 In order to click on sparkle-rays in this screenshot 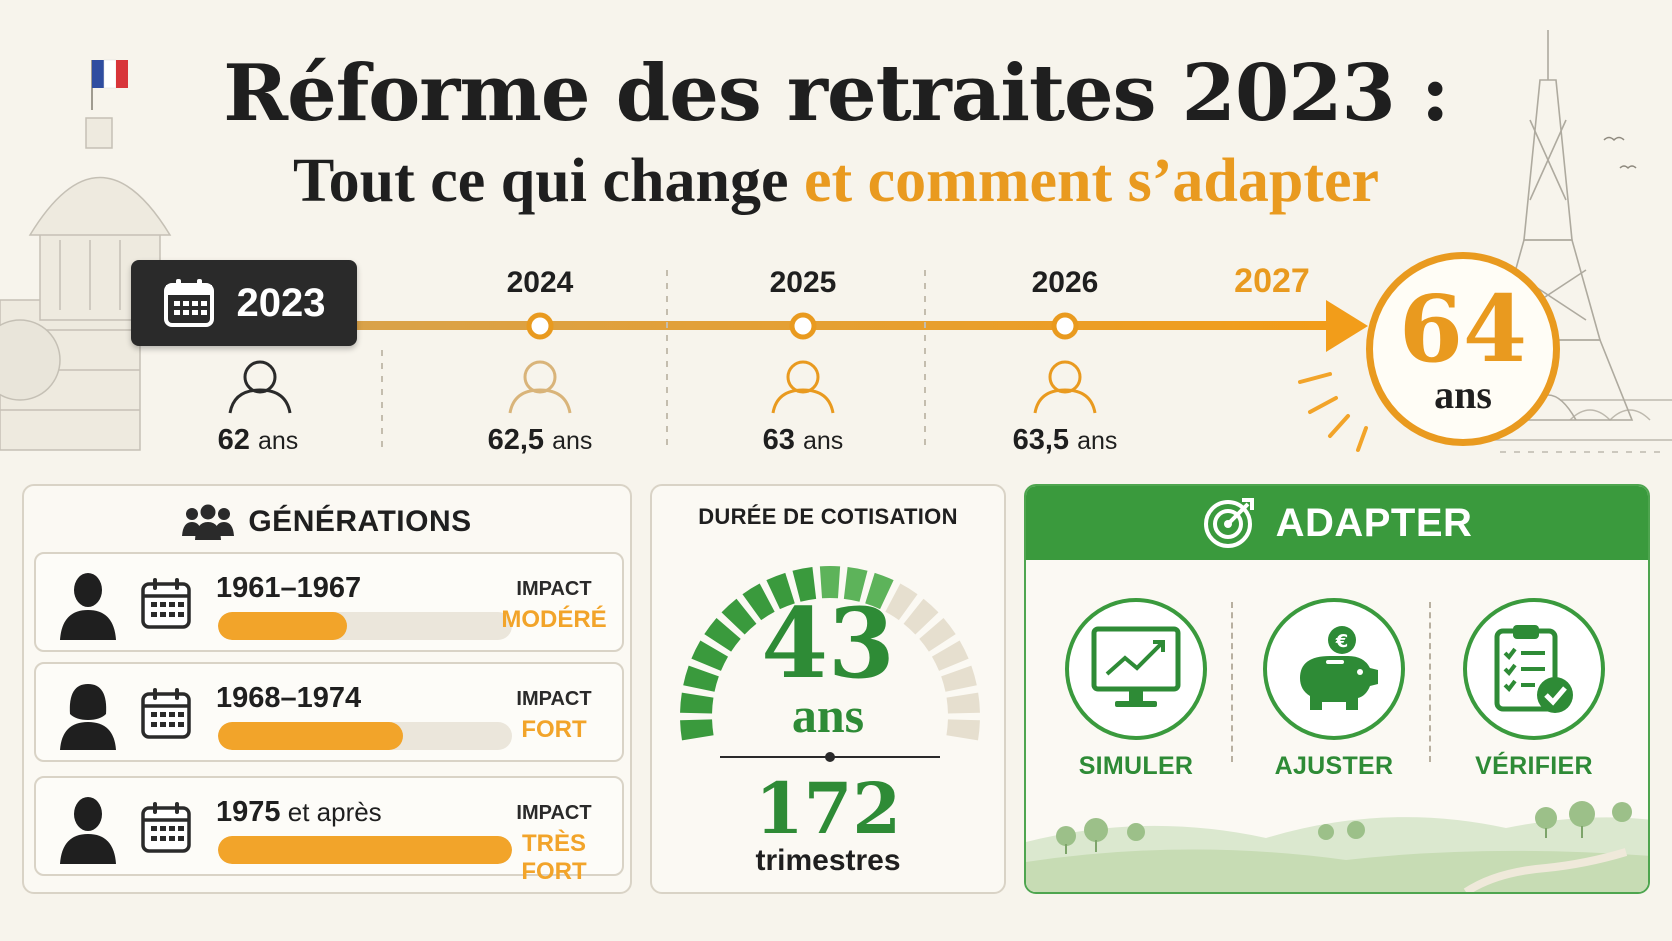, I will do `click(1333, 412)`.